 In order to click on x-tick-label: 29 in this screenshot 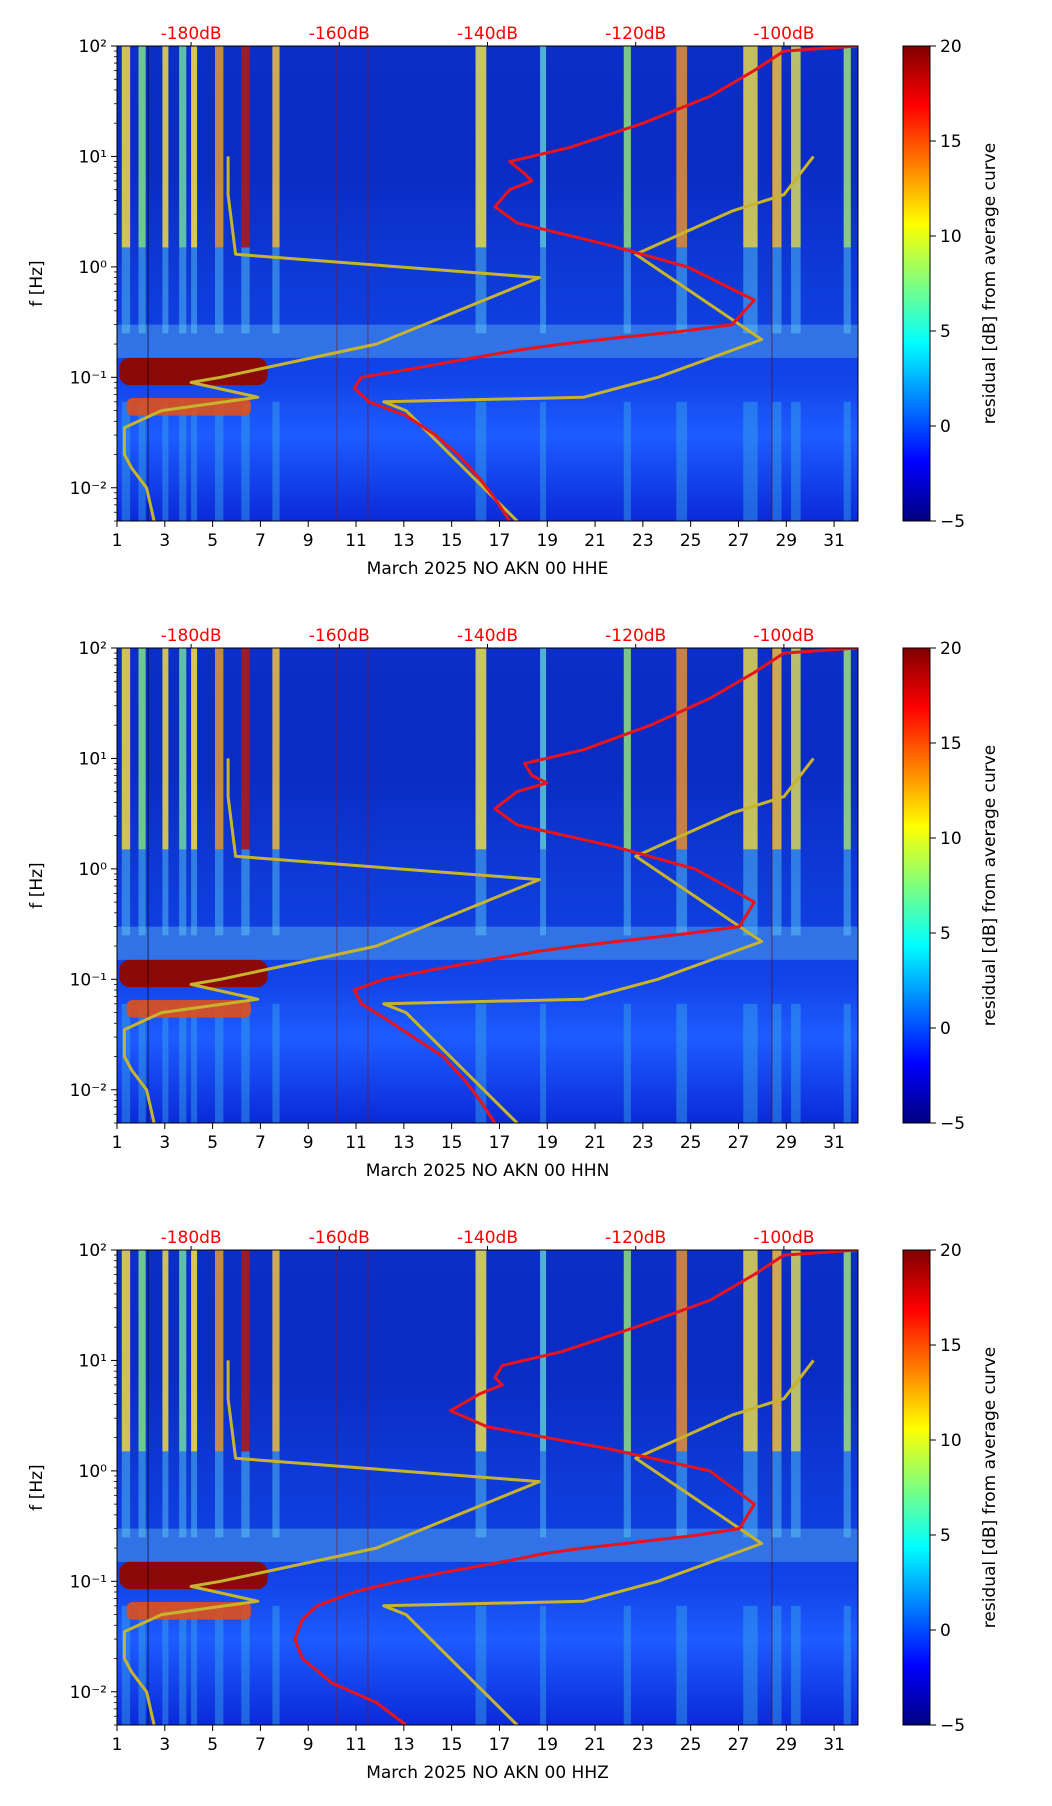, I will do `click(786, 1745)`.